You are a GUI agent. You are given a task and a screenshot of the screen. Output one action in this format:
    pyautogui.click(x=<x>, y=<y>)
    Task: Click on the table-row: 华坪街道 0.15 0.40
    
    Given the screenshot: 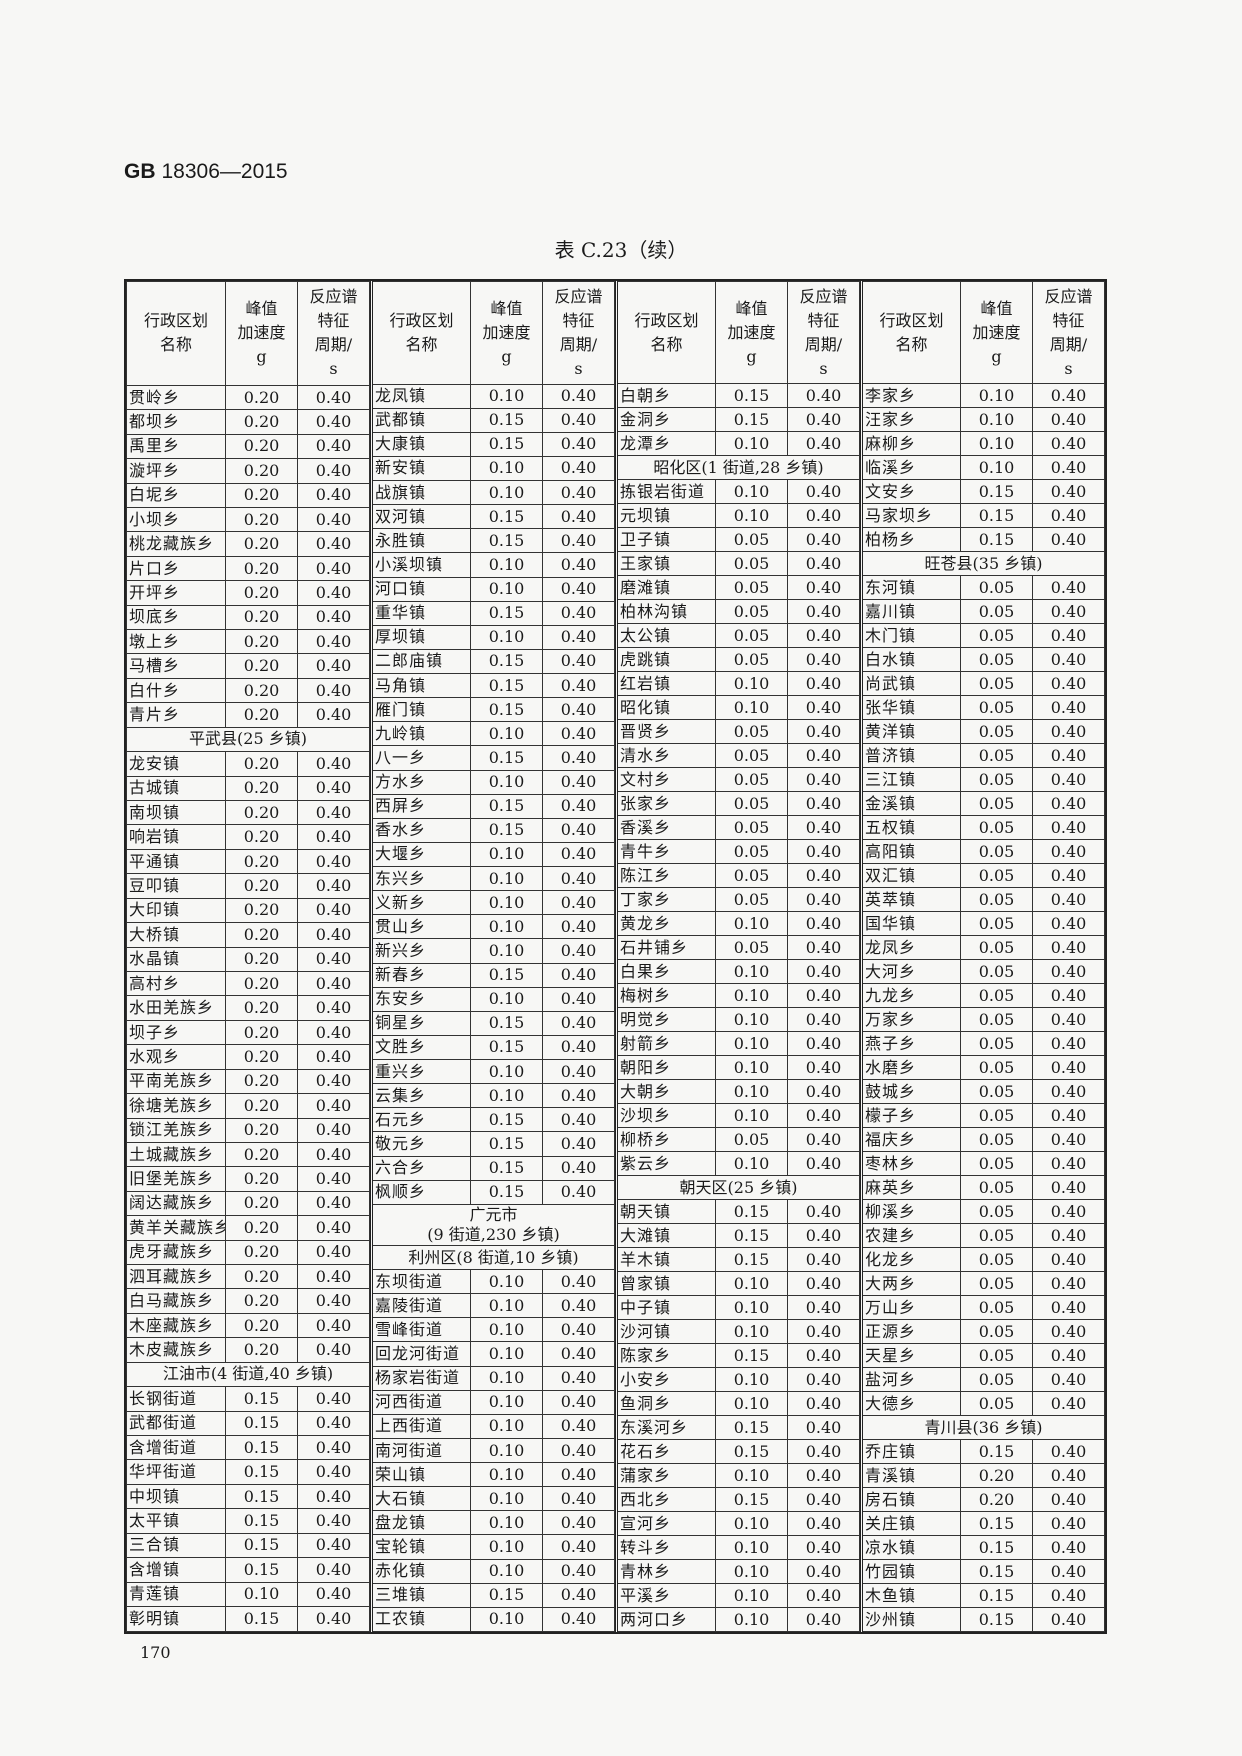 What is the action you would take?
    pyautogui.click(x=248, y=1472)
    